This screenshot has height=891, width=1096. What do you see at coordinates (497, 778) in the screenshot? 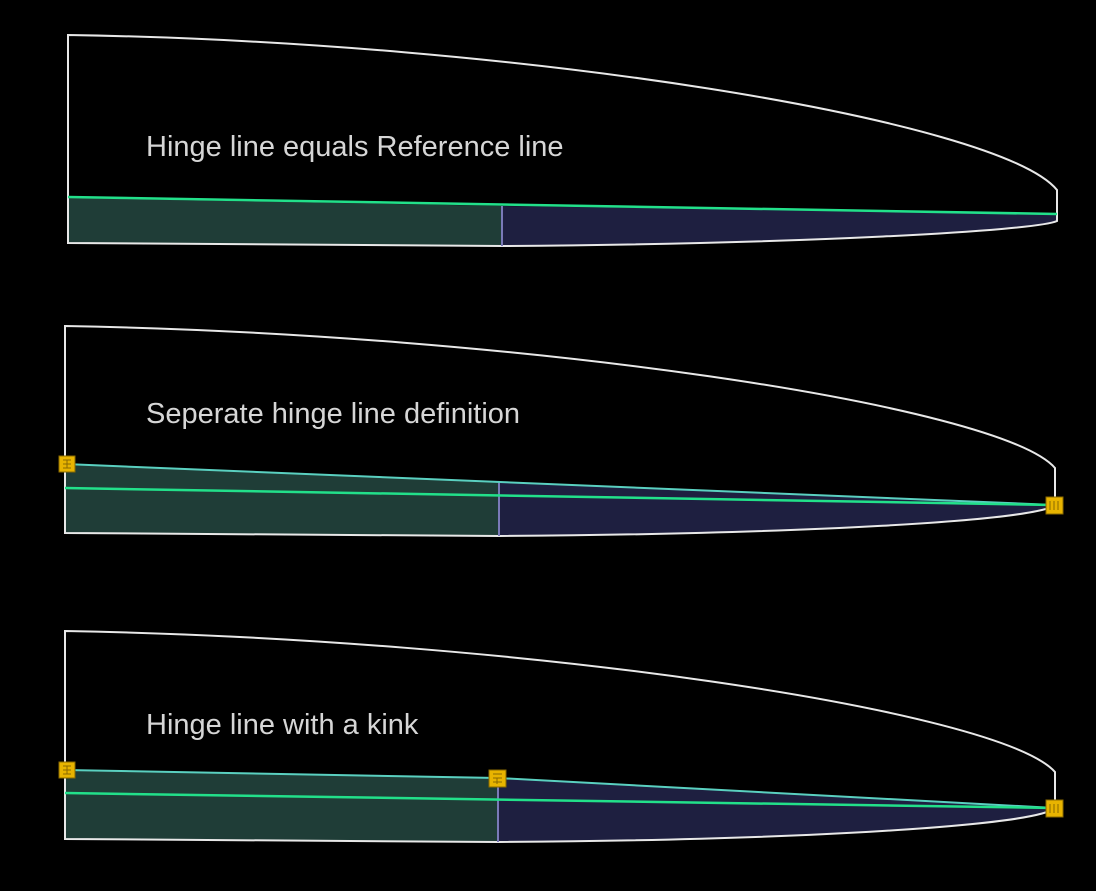
I see `kink-handle` at bounding box center [497, 778].